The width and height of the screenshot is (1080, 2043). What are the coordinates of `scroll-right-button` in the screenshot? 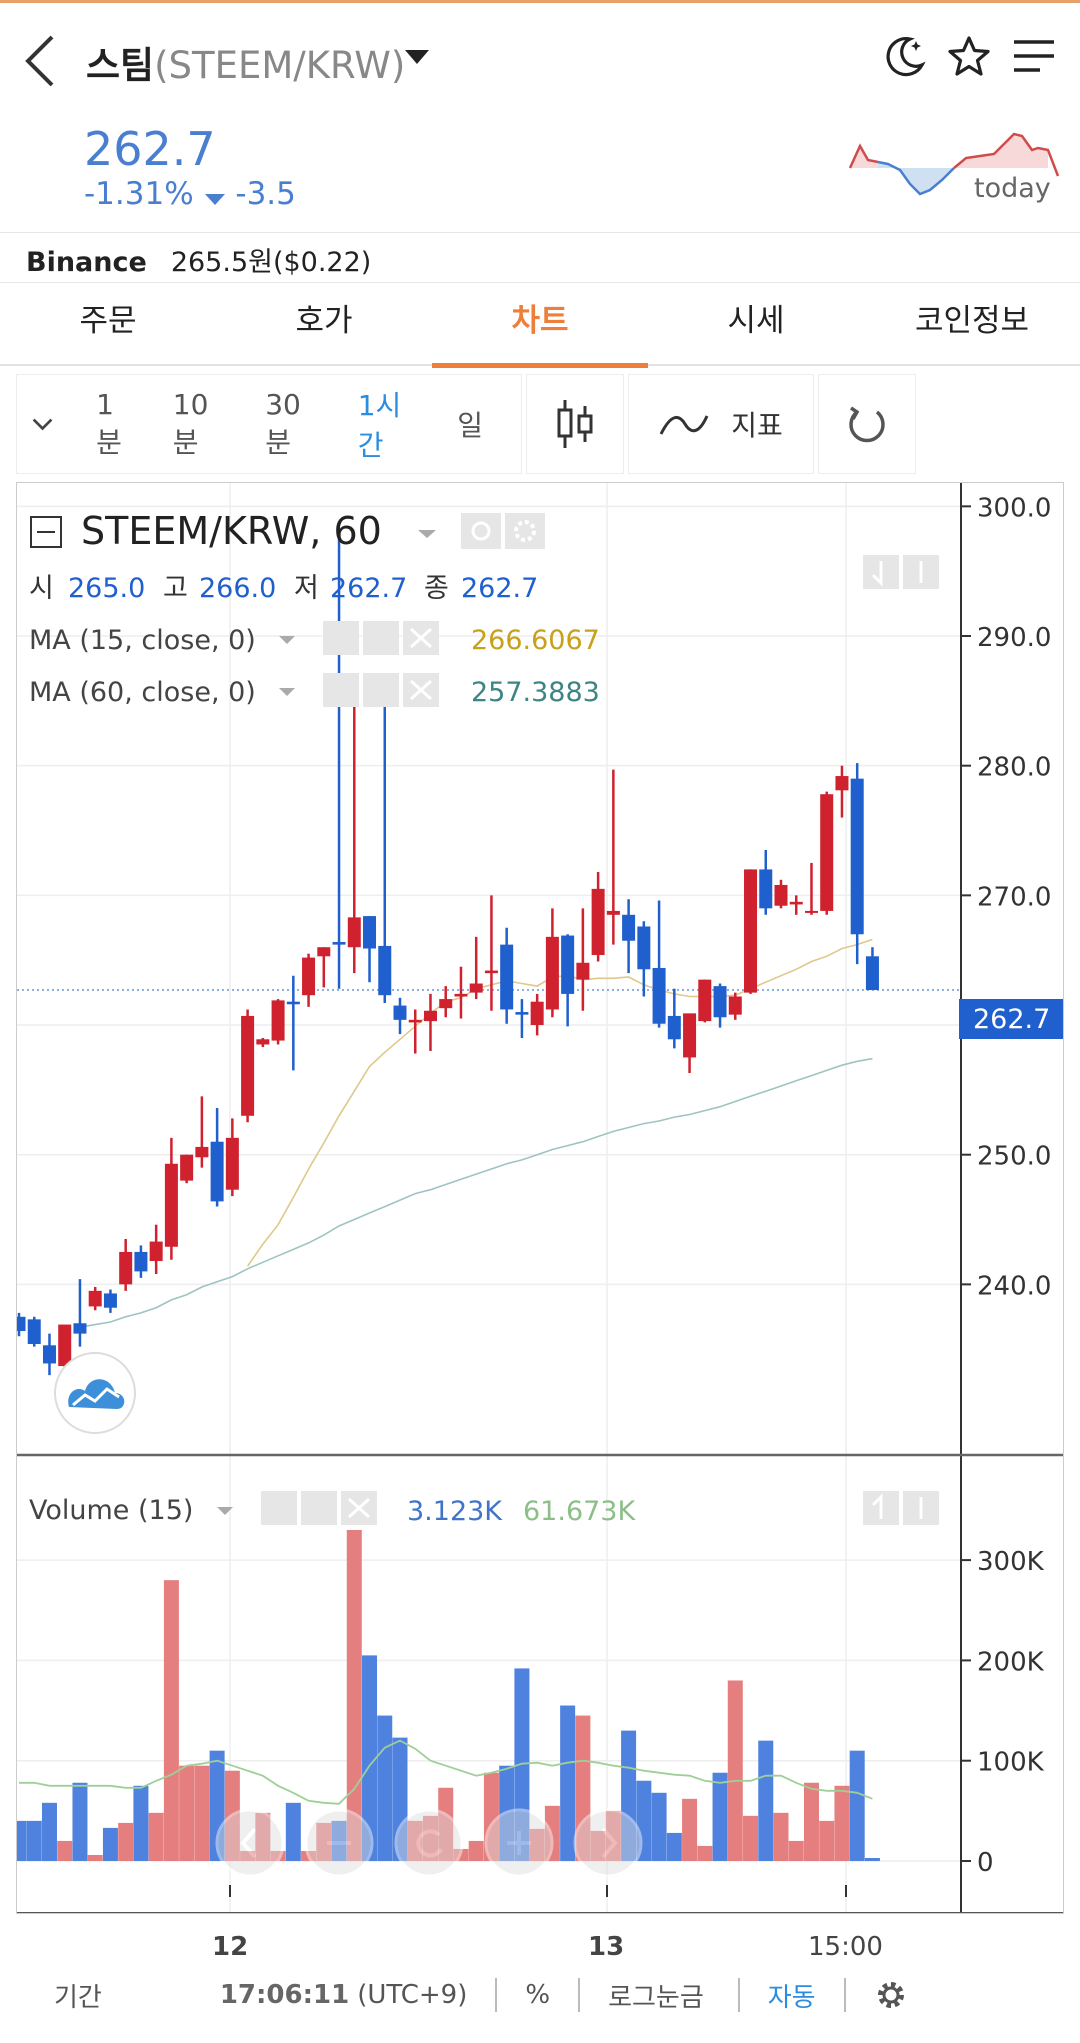 It's located at (608, 1843).